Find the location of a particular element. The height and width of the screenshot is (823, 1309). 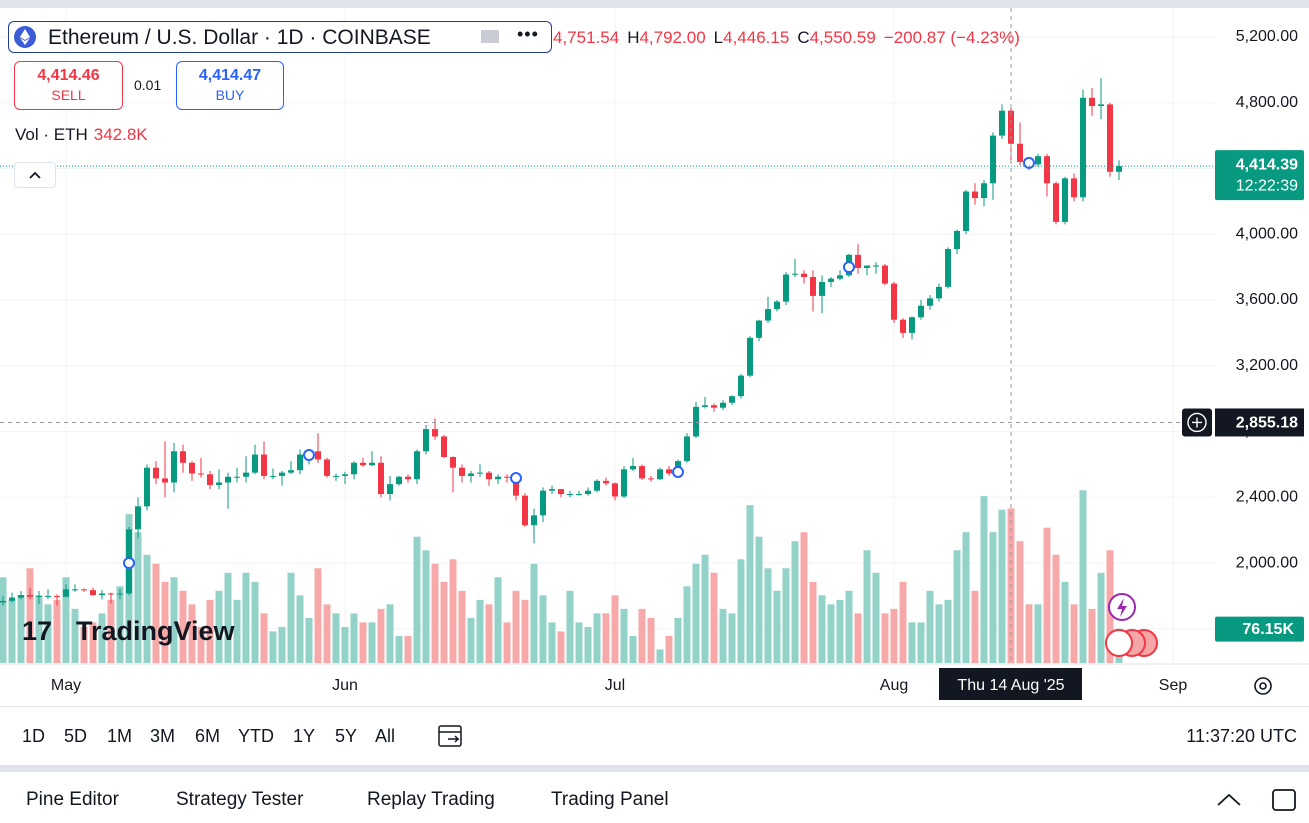

eth-icon-glyph is located at coordinates (25, 37).